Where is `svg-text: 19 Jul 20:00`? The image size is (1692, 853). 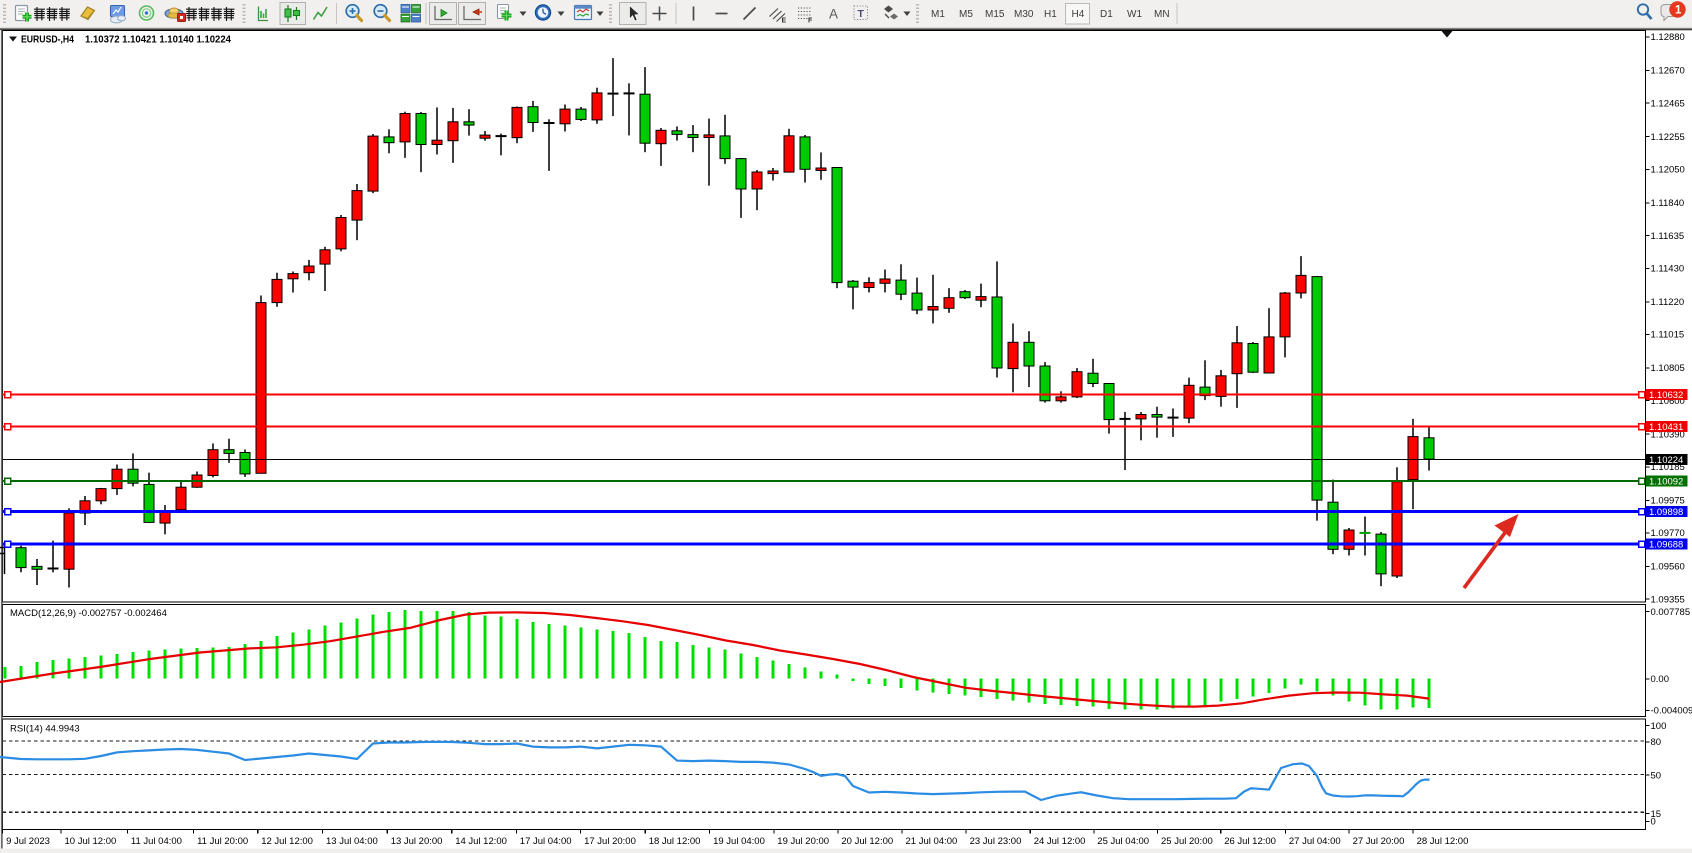 svg-text: 19 Jul 20:00 is located at coordinates (803, 841).